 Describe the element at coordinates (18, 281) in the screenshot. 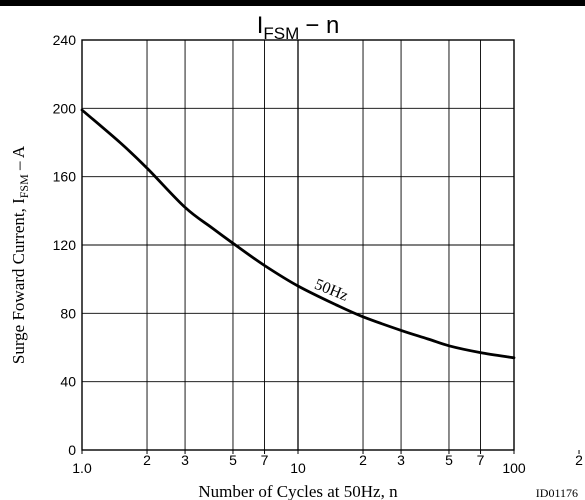

I see `y-axis-label-main: Surge Foward Current, I` at that location.